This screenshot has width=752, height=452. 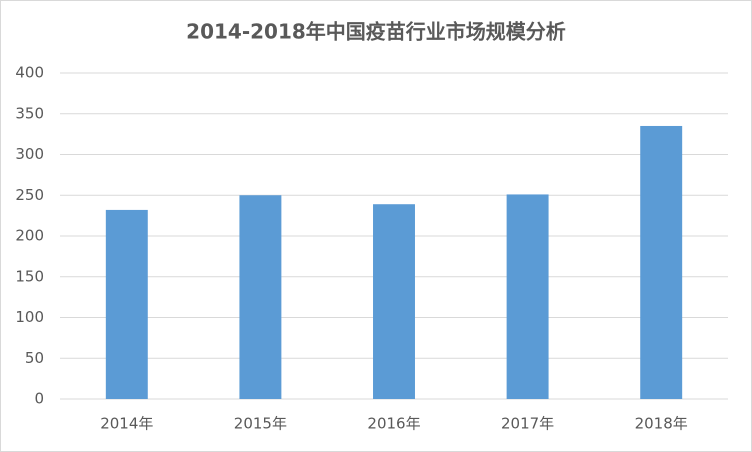 I want to click on y-tick-label: 350, so click(x=29, y=113).